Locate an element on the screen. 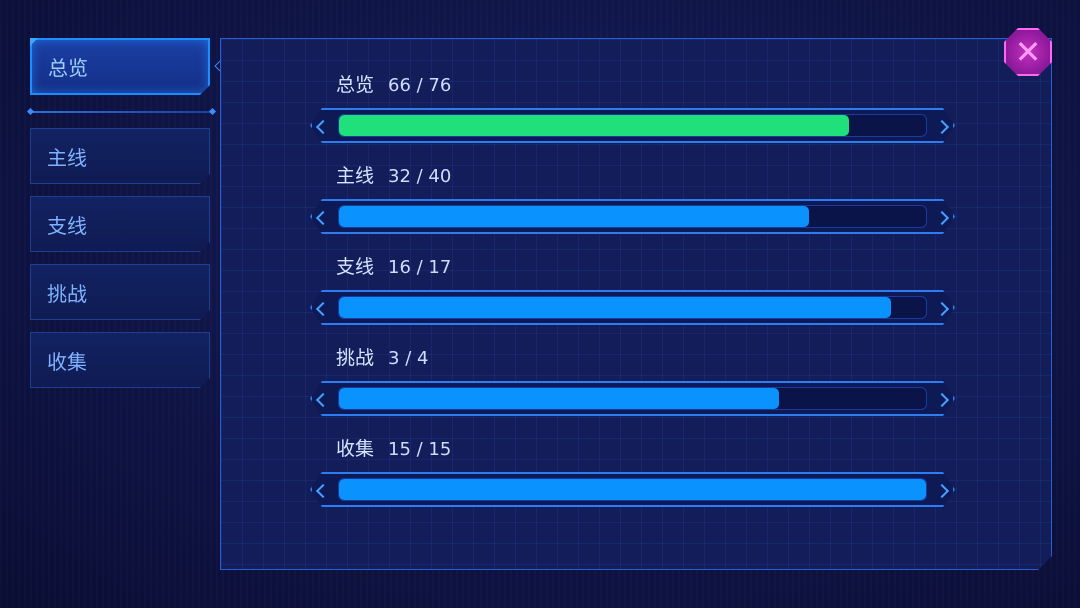 This screenshot has height=608, width=1080. tab-corner-decoration is located at coordinates (34, 42).